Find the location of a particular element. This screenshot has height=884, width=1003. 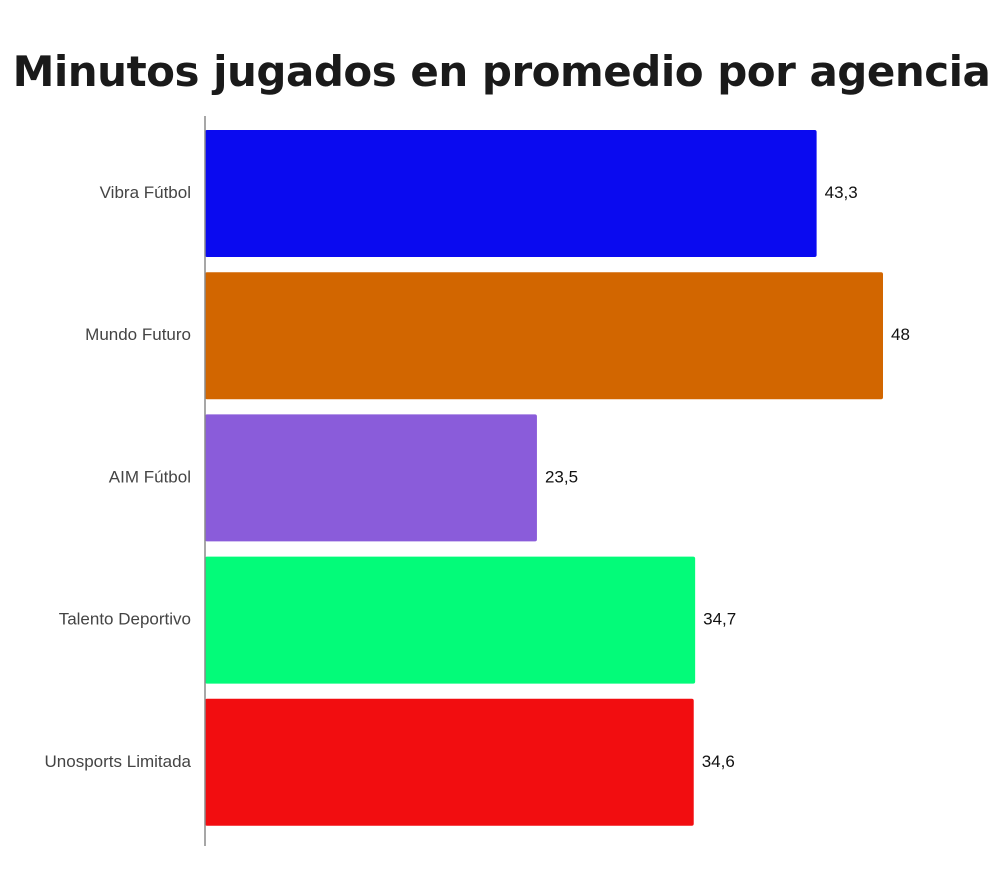

value-label: 48 is located at coordinates (900, 334).